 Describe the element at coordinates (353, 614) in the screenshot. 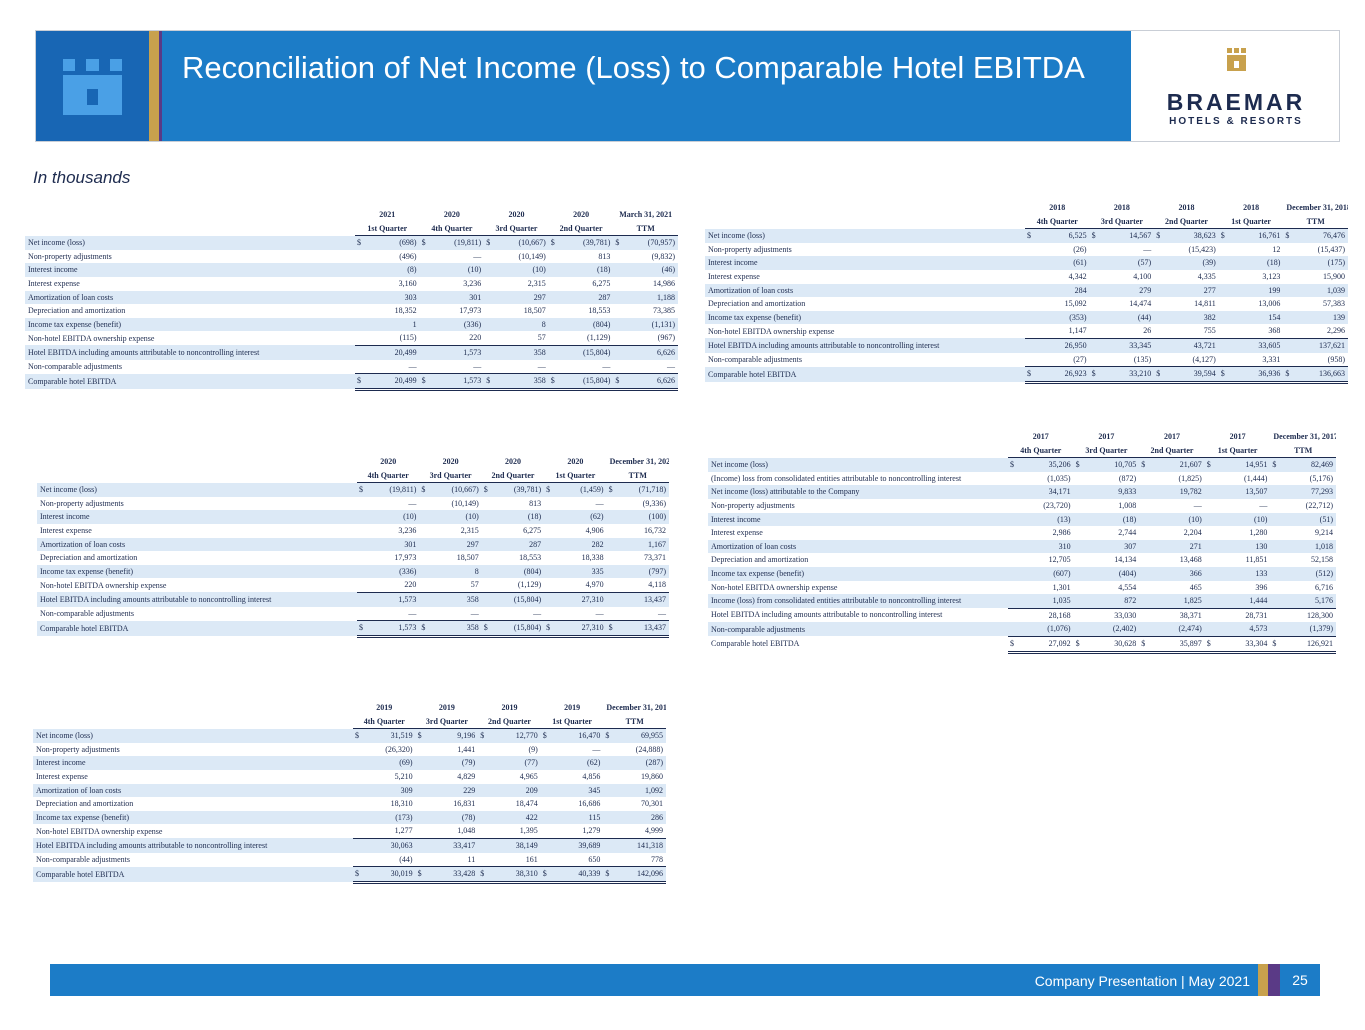

I see `table-row: Non-comparable adjustments — — — — —` at that location.